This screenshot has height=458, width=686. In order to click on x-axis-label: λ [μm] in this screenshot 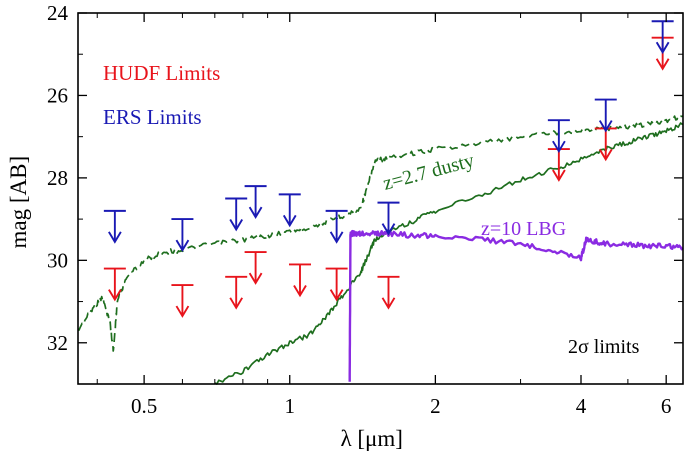, I will do `click(372, 438)`.